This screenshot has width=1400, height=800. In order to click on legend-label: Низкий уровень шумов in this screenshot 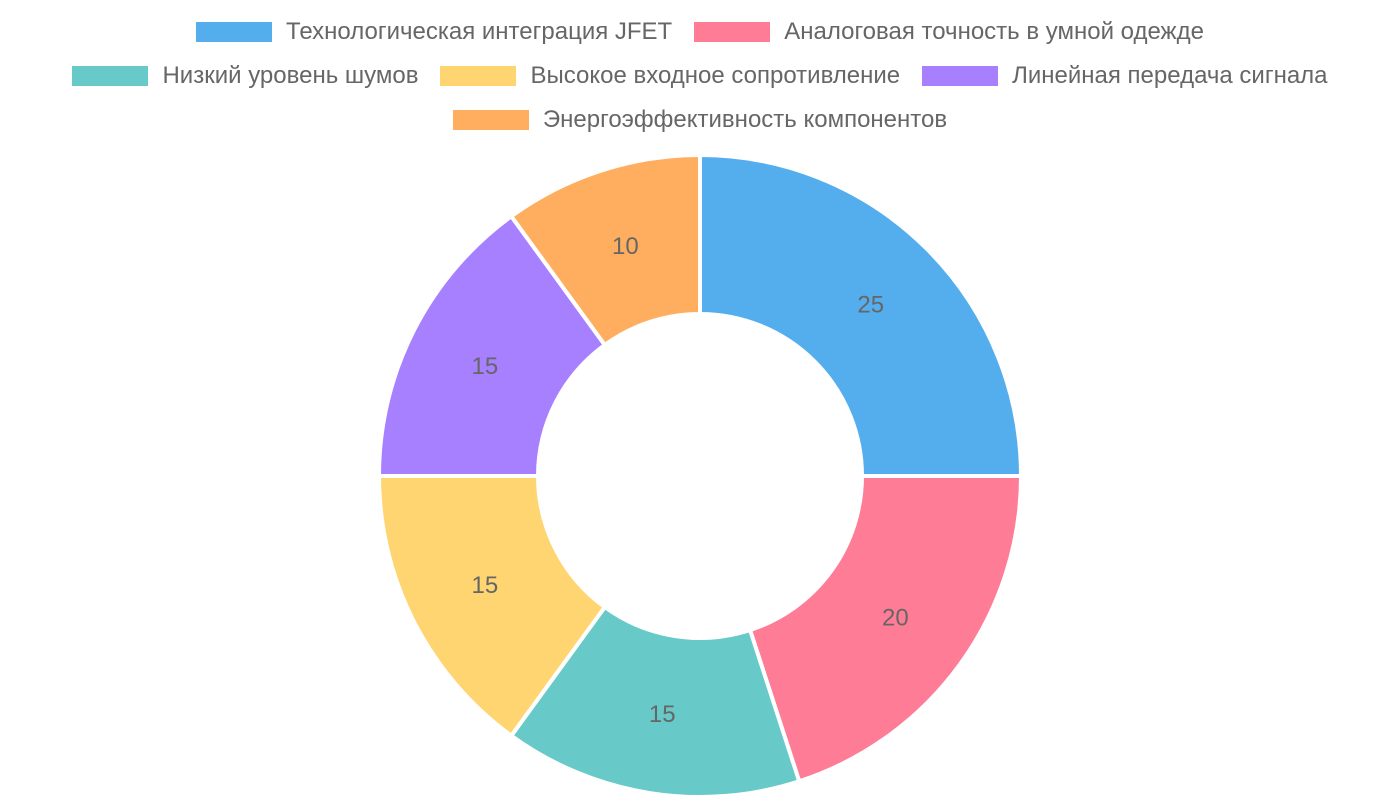, I will do `click(290, 75)`.